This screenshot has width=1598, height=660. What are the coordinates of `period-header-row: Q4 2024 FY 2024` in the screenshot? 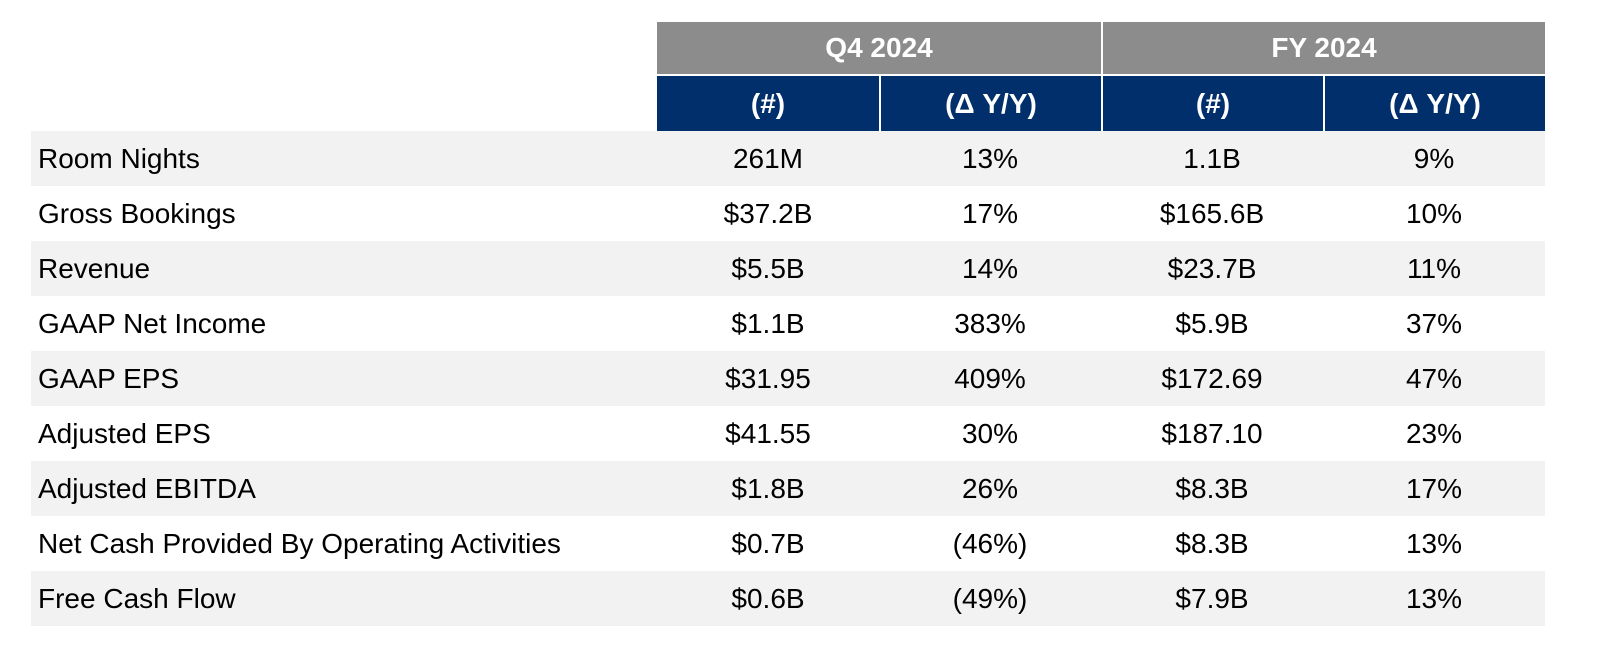 It's located at (788, 49).